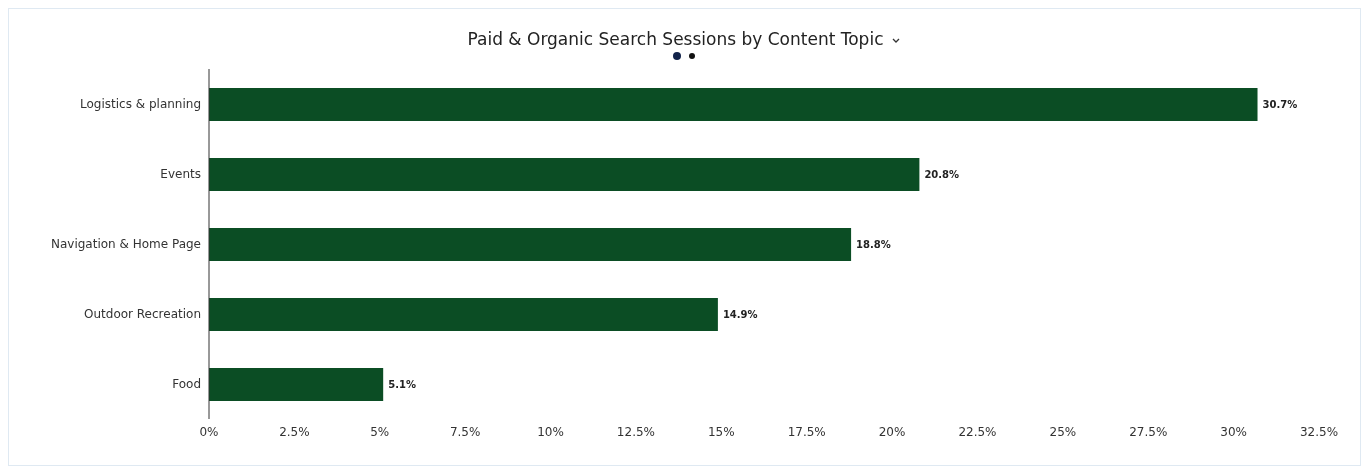  What do you see at coordinates (402, 385) in the screenshot?
I see `data-label: 5.1%` at bounding box center [402, 385].